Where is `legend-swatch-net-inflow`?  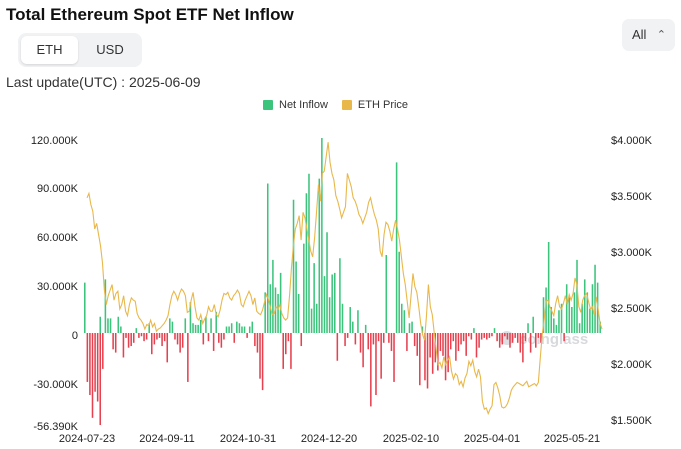 legend-swatch-net-inflow is located at coordinates (268, 105).